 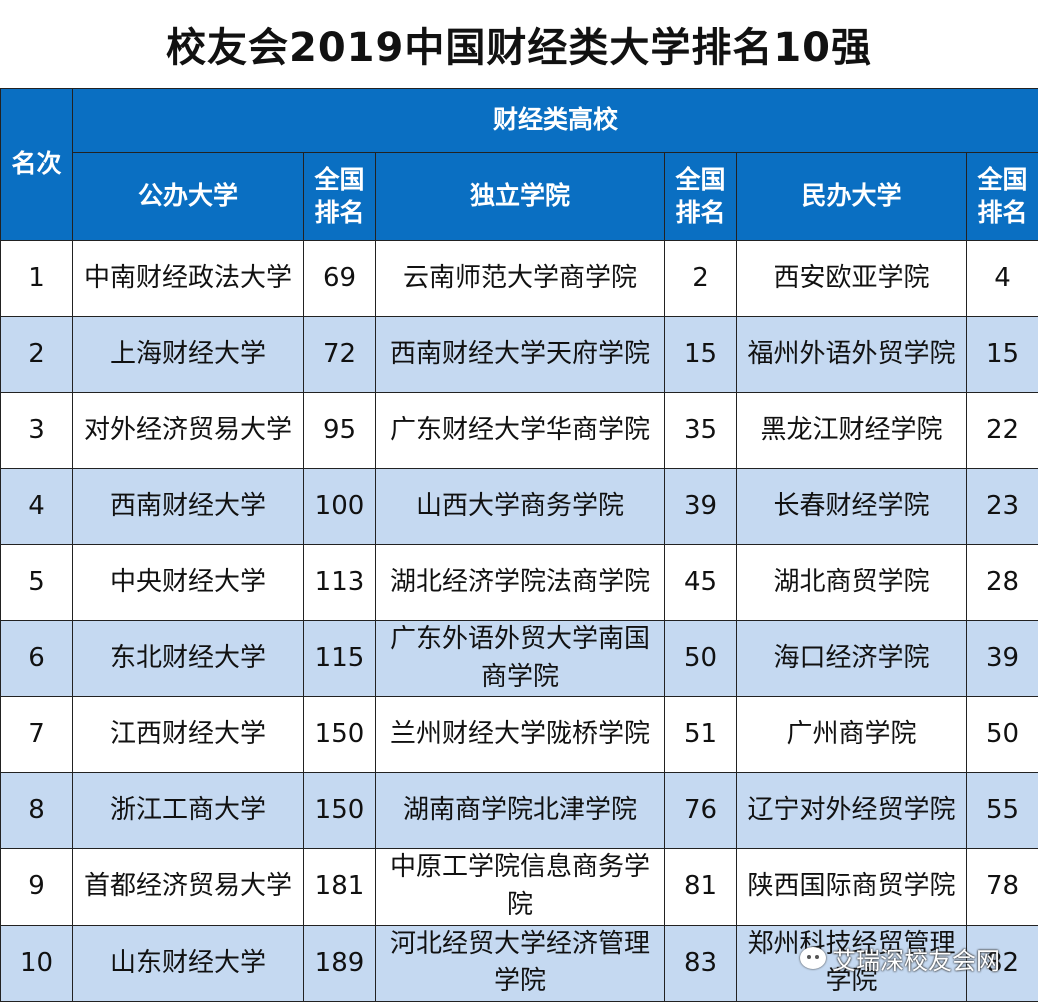 What do you see at coordinates (37, 165) in the screenshot?
I see `header-rank: 名次` at bounding box center [37, 165].